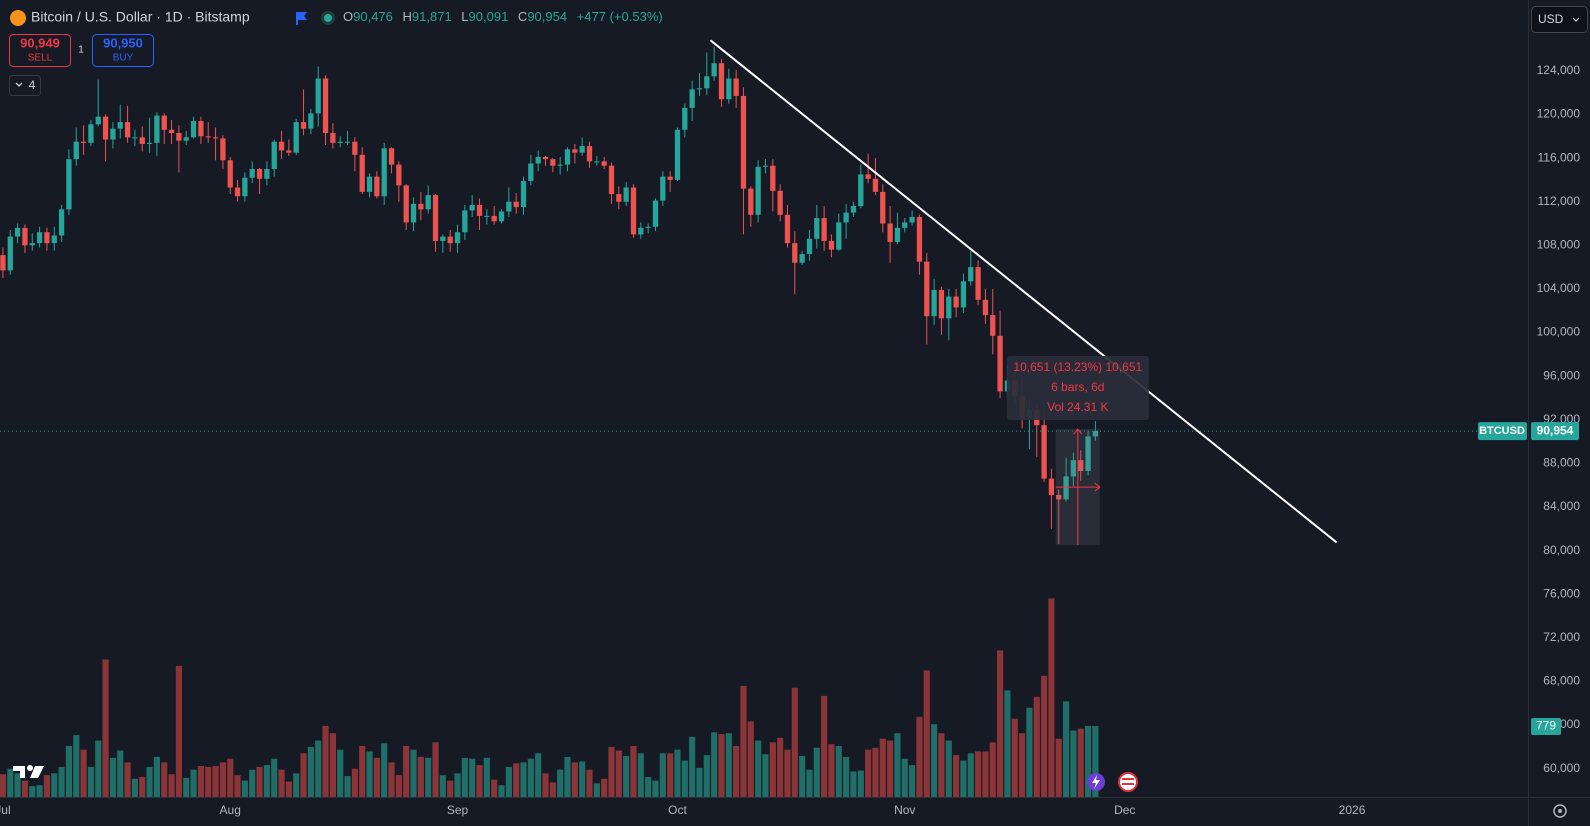 This screenshot has width=1590, height=826. Describe the element at coordinates (301, 18) in the screenshot. I see `flag-icon` at that location.